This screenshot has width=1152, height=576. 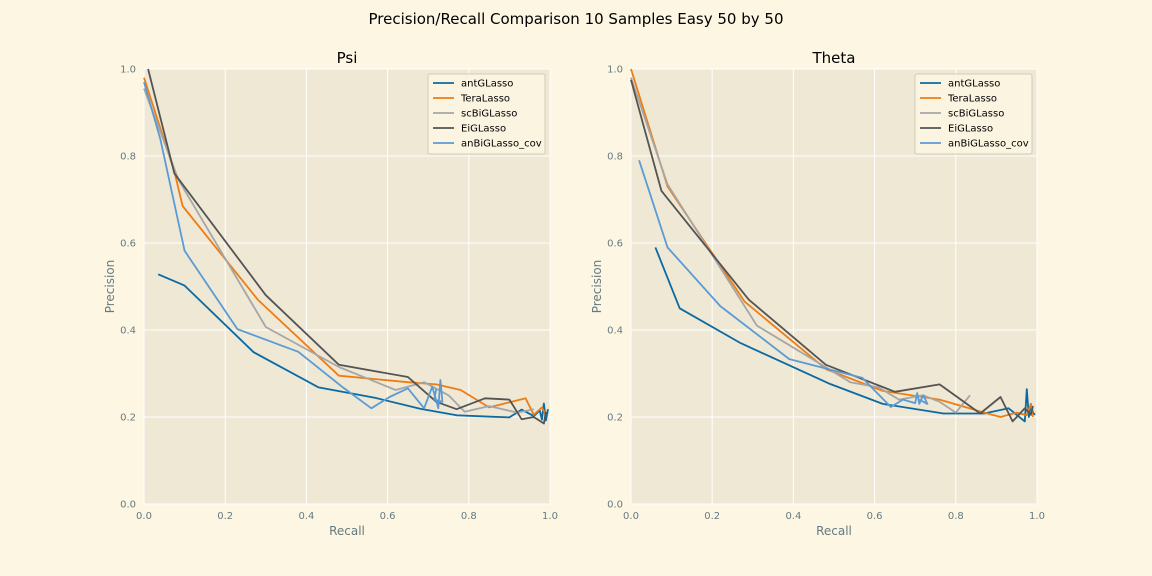 I want to click on chart-title: Psi, so click(x=347, y=58).